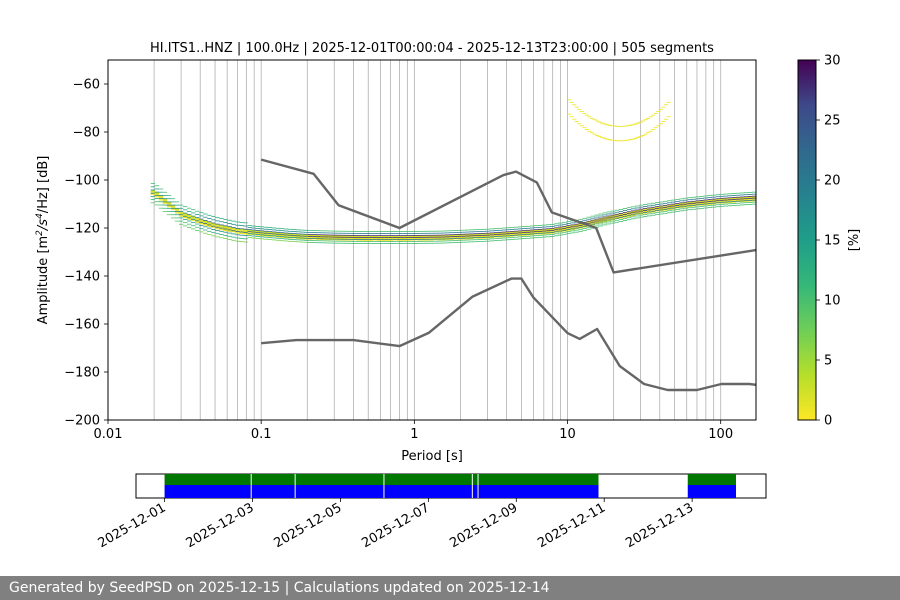 Image resolution: width=900 pixels, height=600 pixels. Describe the element at coordinates (711, 479) in the screenshot. I see `coverage-bar` at that location.